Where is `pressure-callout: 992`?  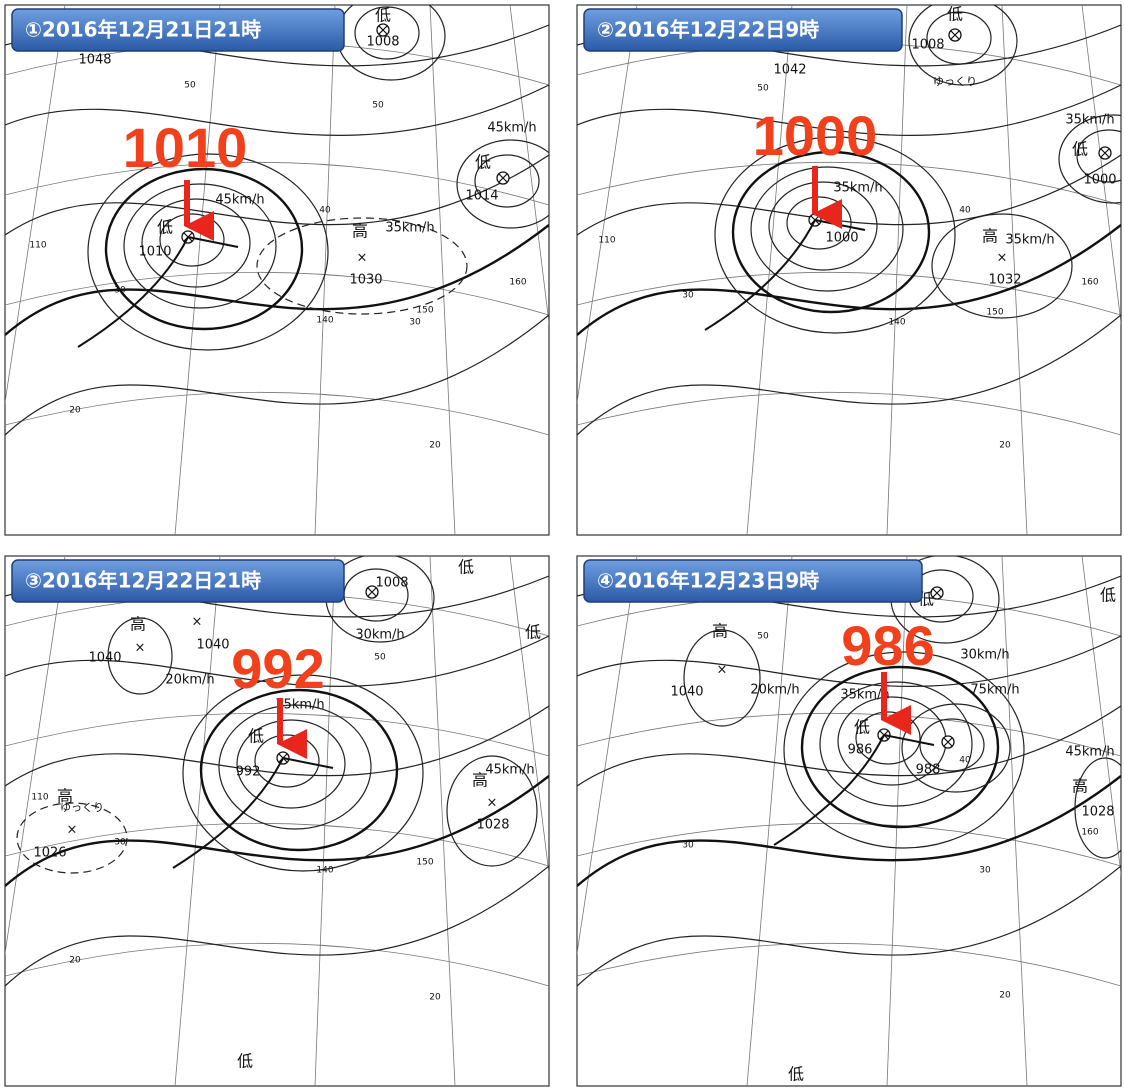
pressure-callout: 992 is located at coordinates (277, 668).